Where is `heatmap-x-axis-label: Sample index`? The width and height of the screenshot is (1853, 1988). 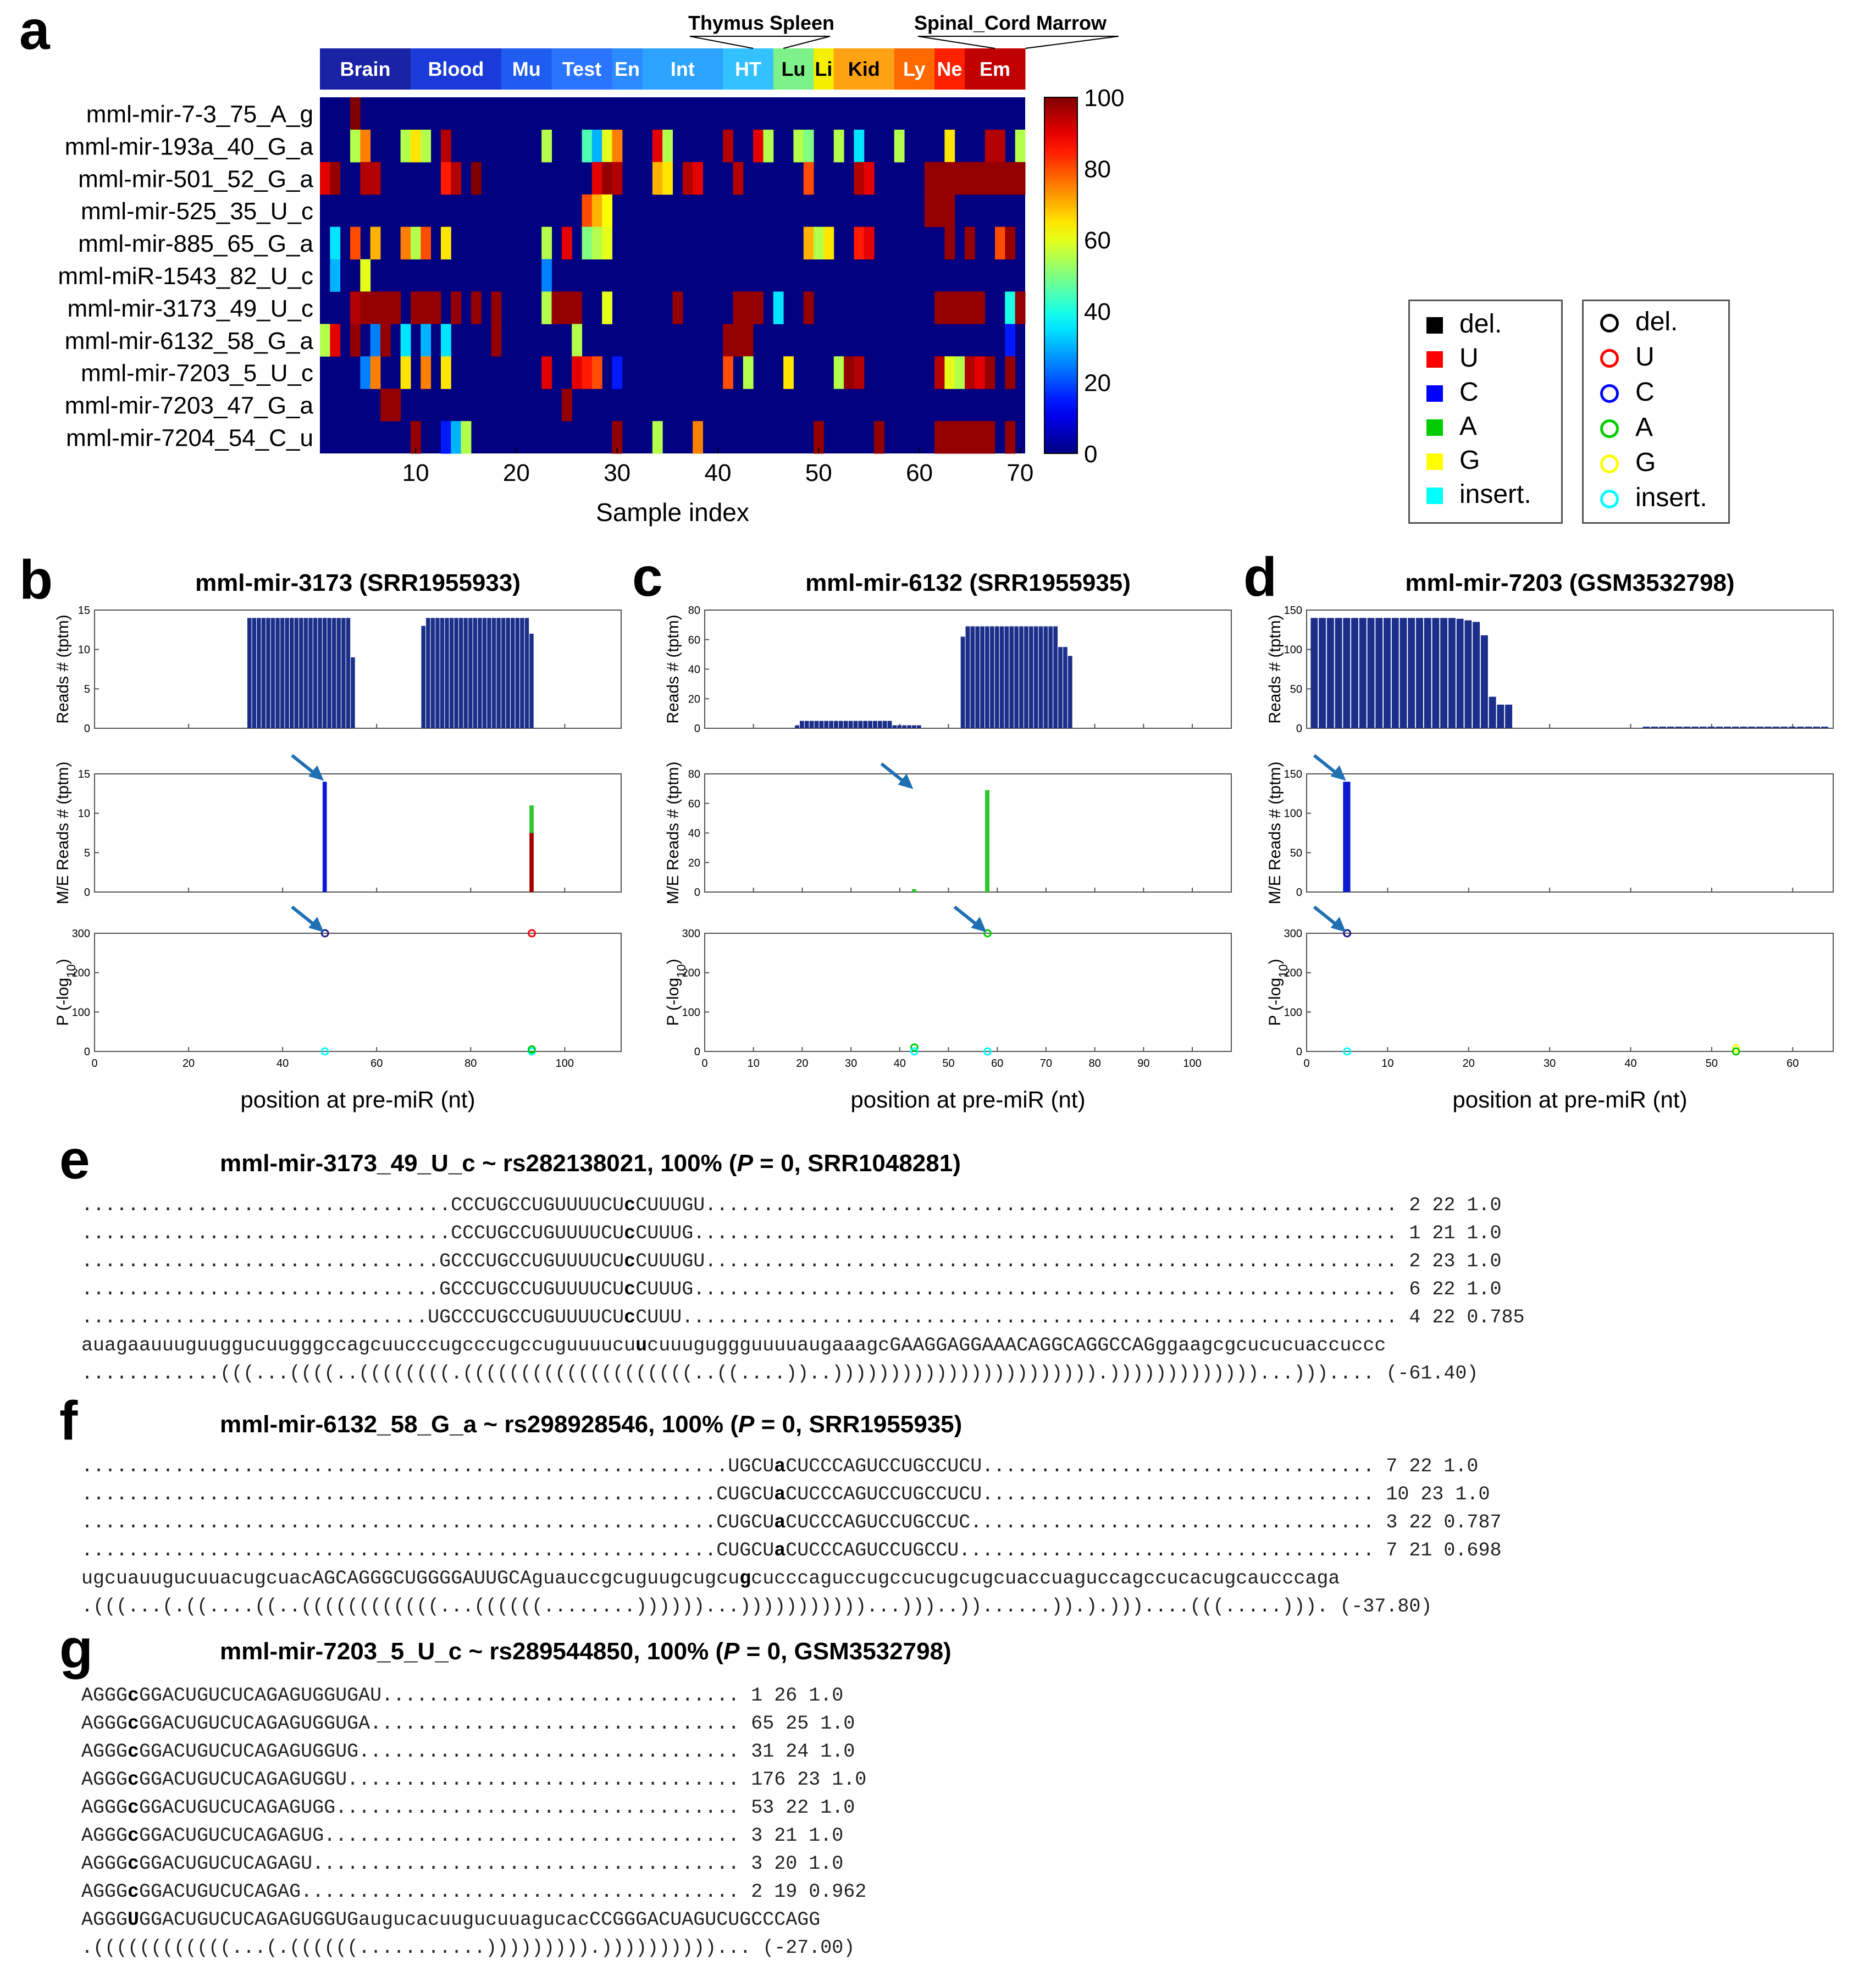
heatmap-x-axis-label: Sample index is located at coordinates (673, 512).